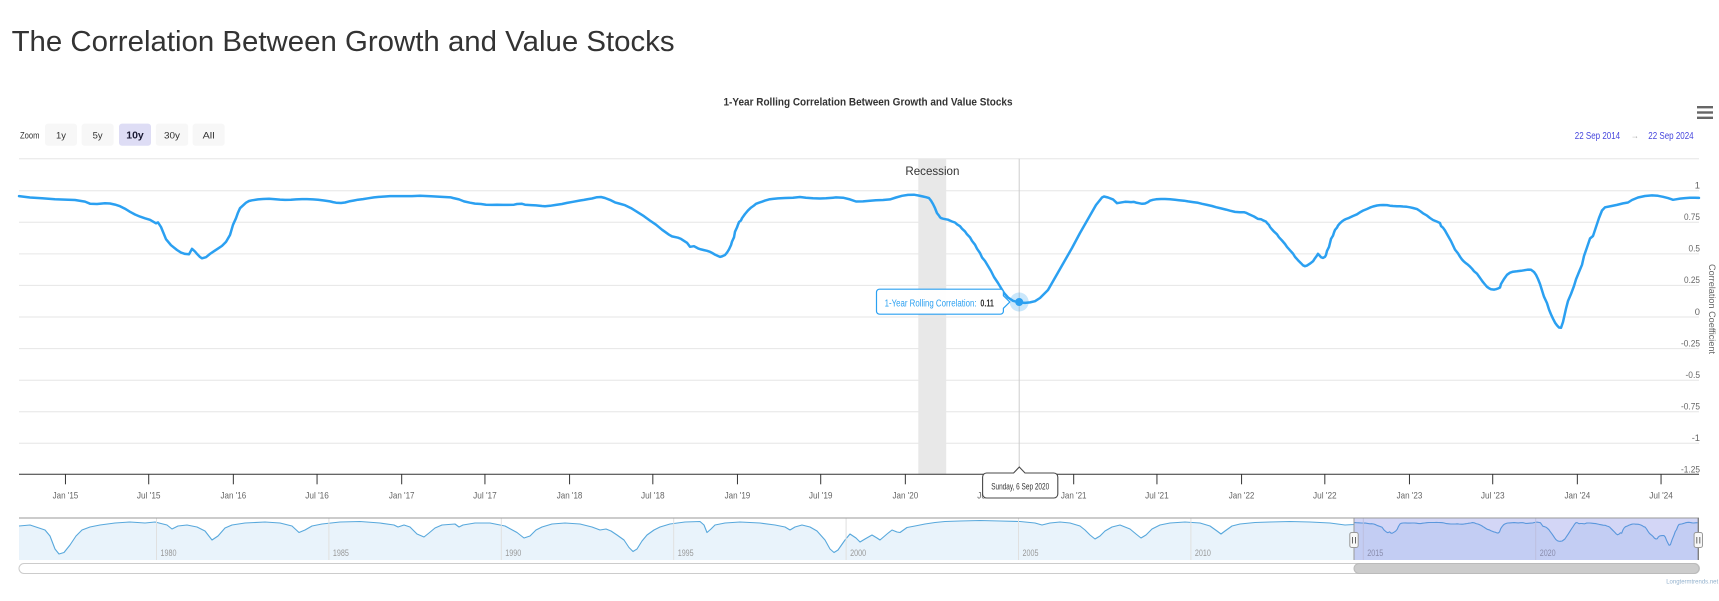  What do you see at coordinates (1548, 553) in the screenshot?
I see `svg-text: 2020` at bounding box center [1548, 553].